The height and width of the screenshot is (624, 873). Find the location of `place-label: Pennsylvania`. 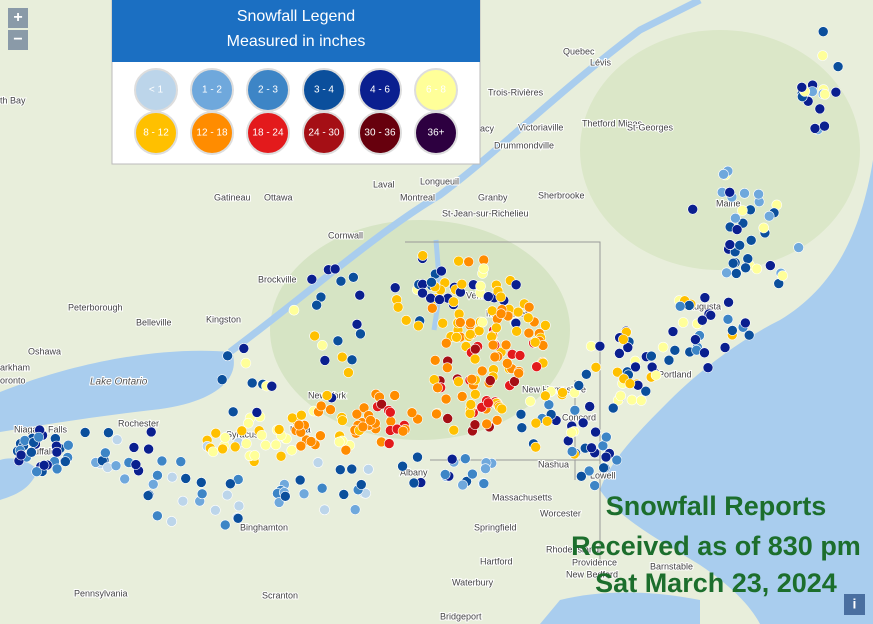

place-label: Pennsylvania is located at coordinates (101, 593).